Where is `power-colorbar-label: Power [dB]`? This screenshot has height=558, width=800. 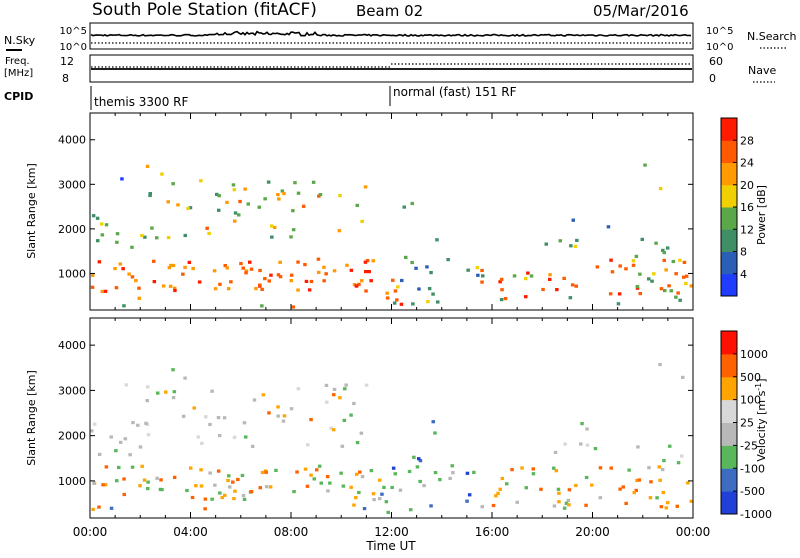 power-colorbar-label: Power [dB] is located at coordinates (761, 215).